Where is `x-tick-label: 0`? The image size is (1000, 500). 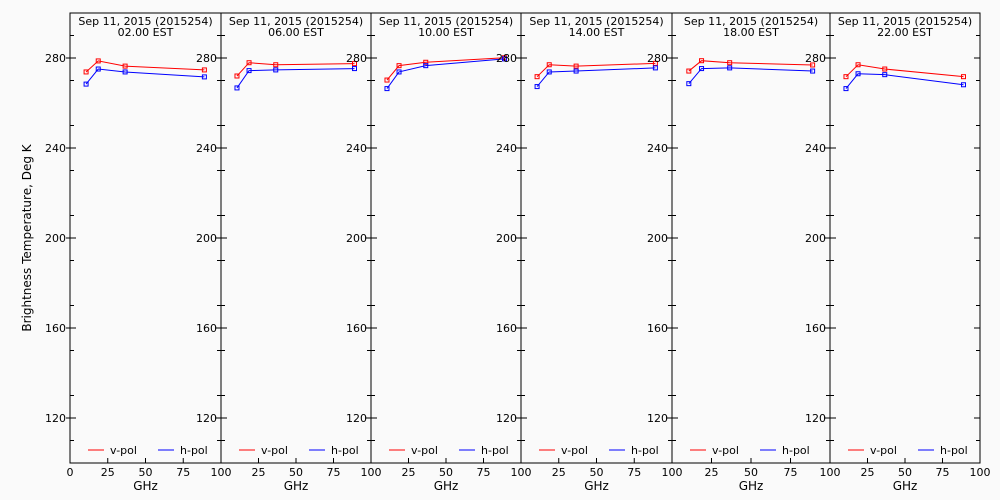 x-tick-label: 0 is located at coordinates (70, 472).